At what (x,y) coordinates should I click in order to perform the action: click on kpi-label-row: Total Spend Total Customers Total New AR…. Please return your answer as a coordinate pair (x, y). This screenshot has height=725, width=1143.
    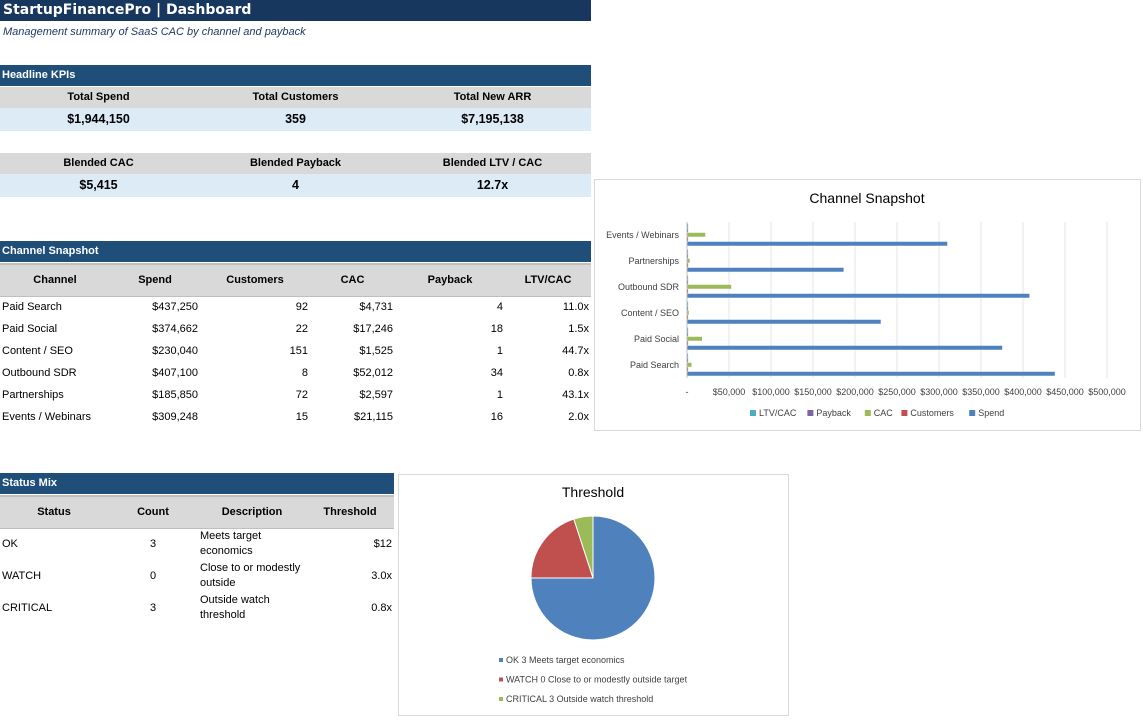
    Looking at the image, I should click on (295, 97).